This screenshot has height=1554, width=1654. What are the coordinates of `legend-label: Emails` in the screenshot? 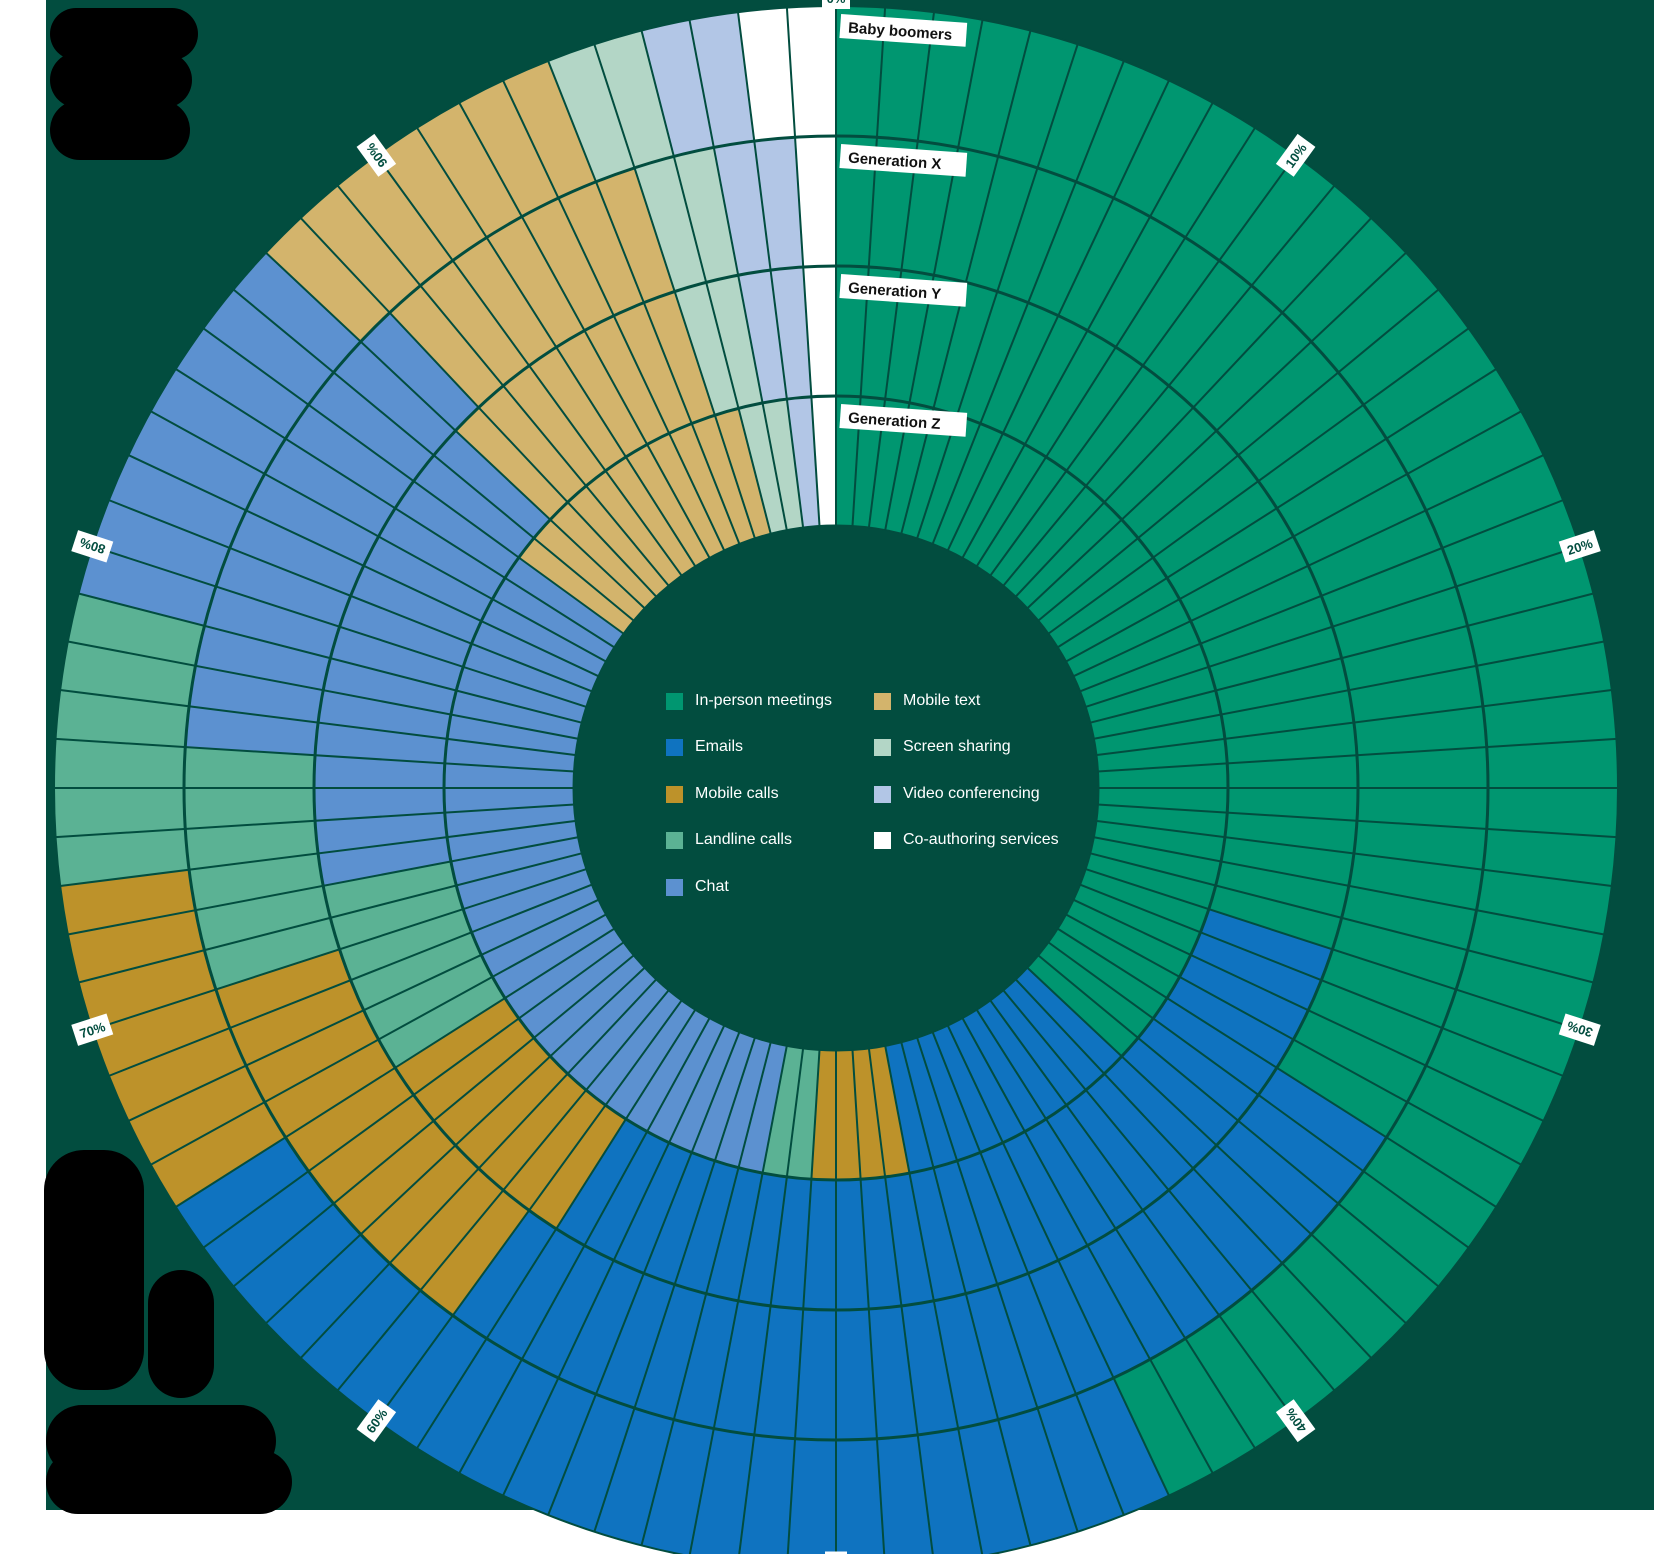 It's located at (719, 746).